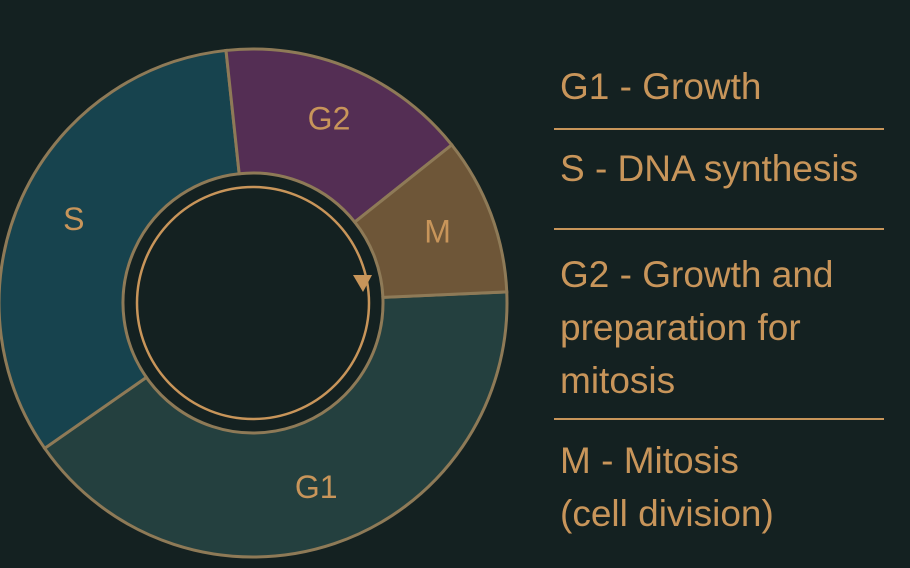 This screenshot has width=910, height=568. Describe the element at coordinates (709, 168) in the screenshot. I see `legend-text-line: S - DNA synthesis` at that location.